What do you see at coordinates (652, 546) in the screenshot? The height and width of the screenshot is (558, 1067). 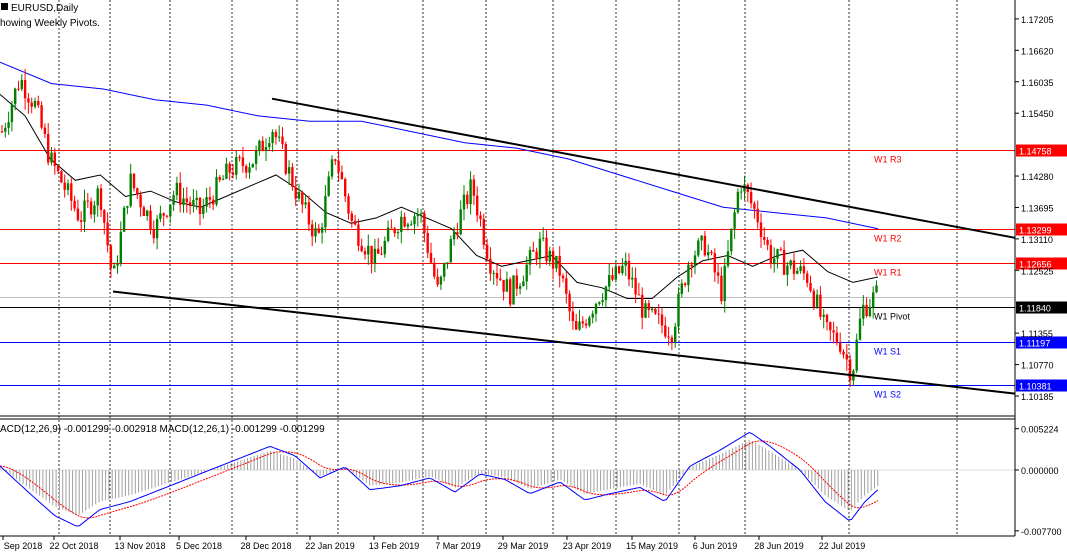 I see `time-tick-label: 15 May 2019` at bounding box center [652, 546].